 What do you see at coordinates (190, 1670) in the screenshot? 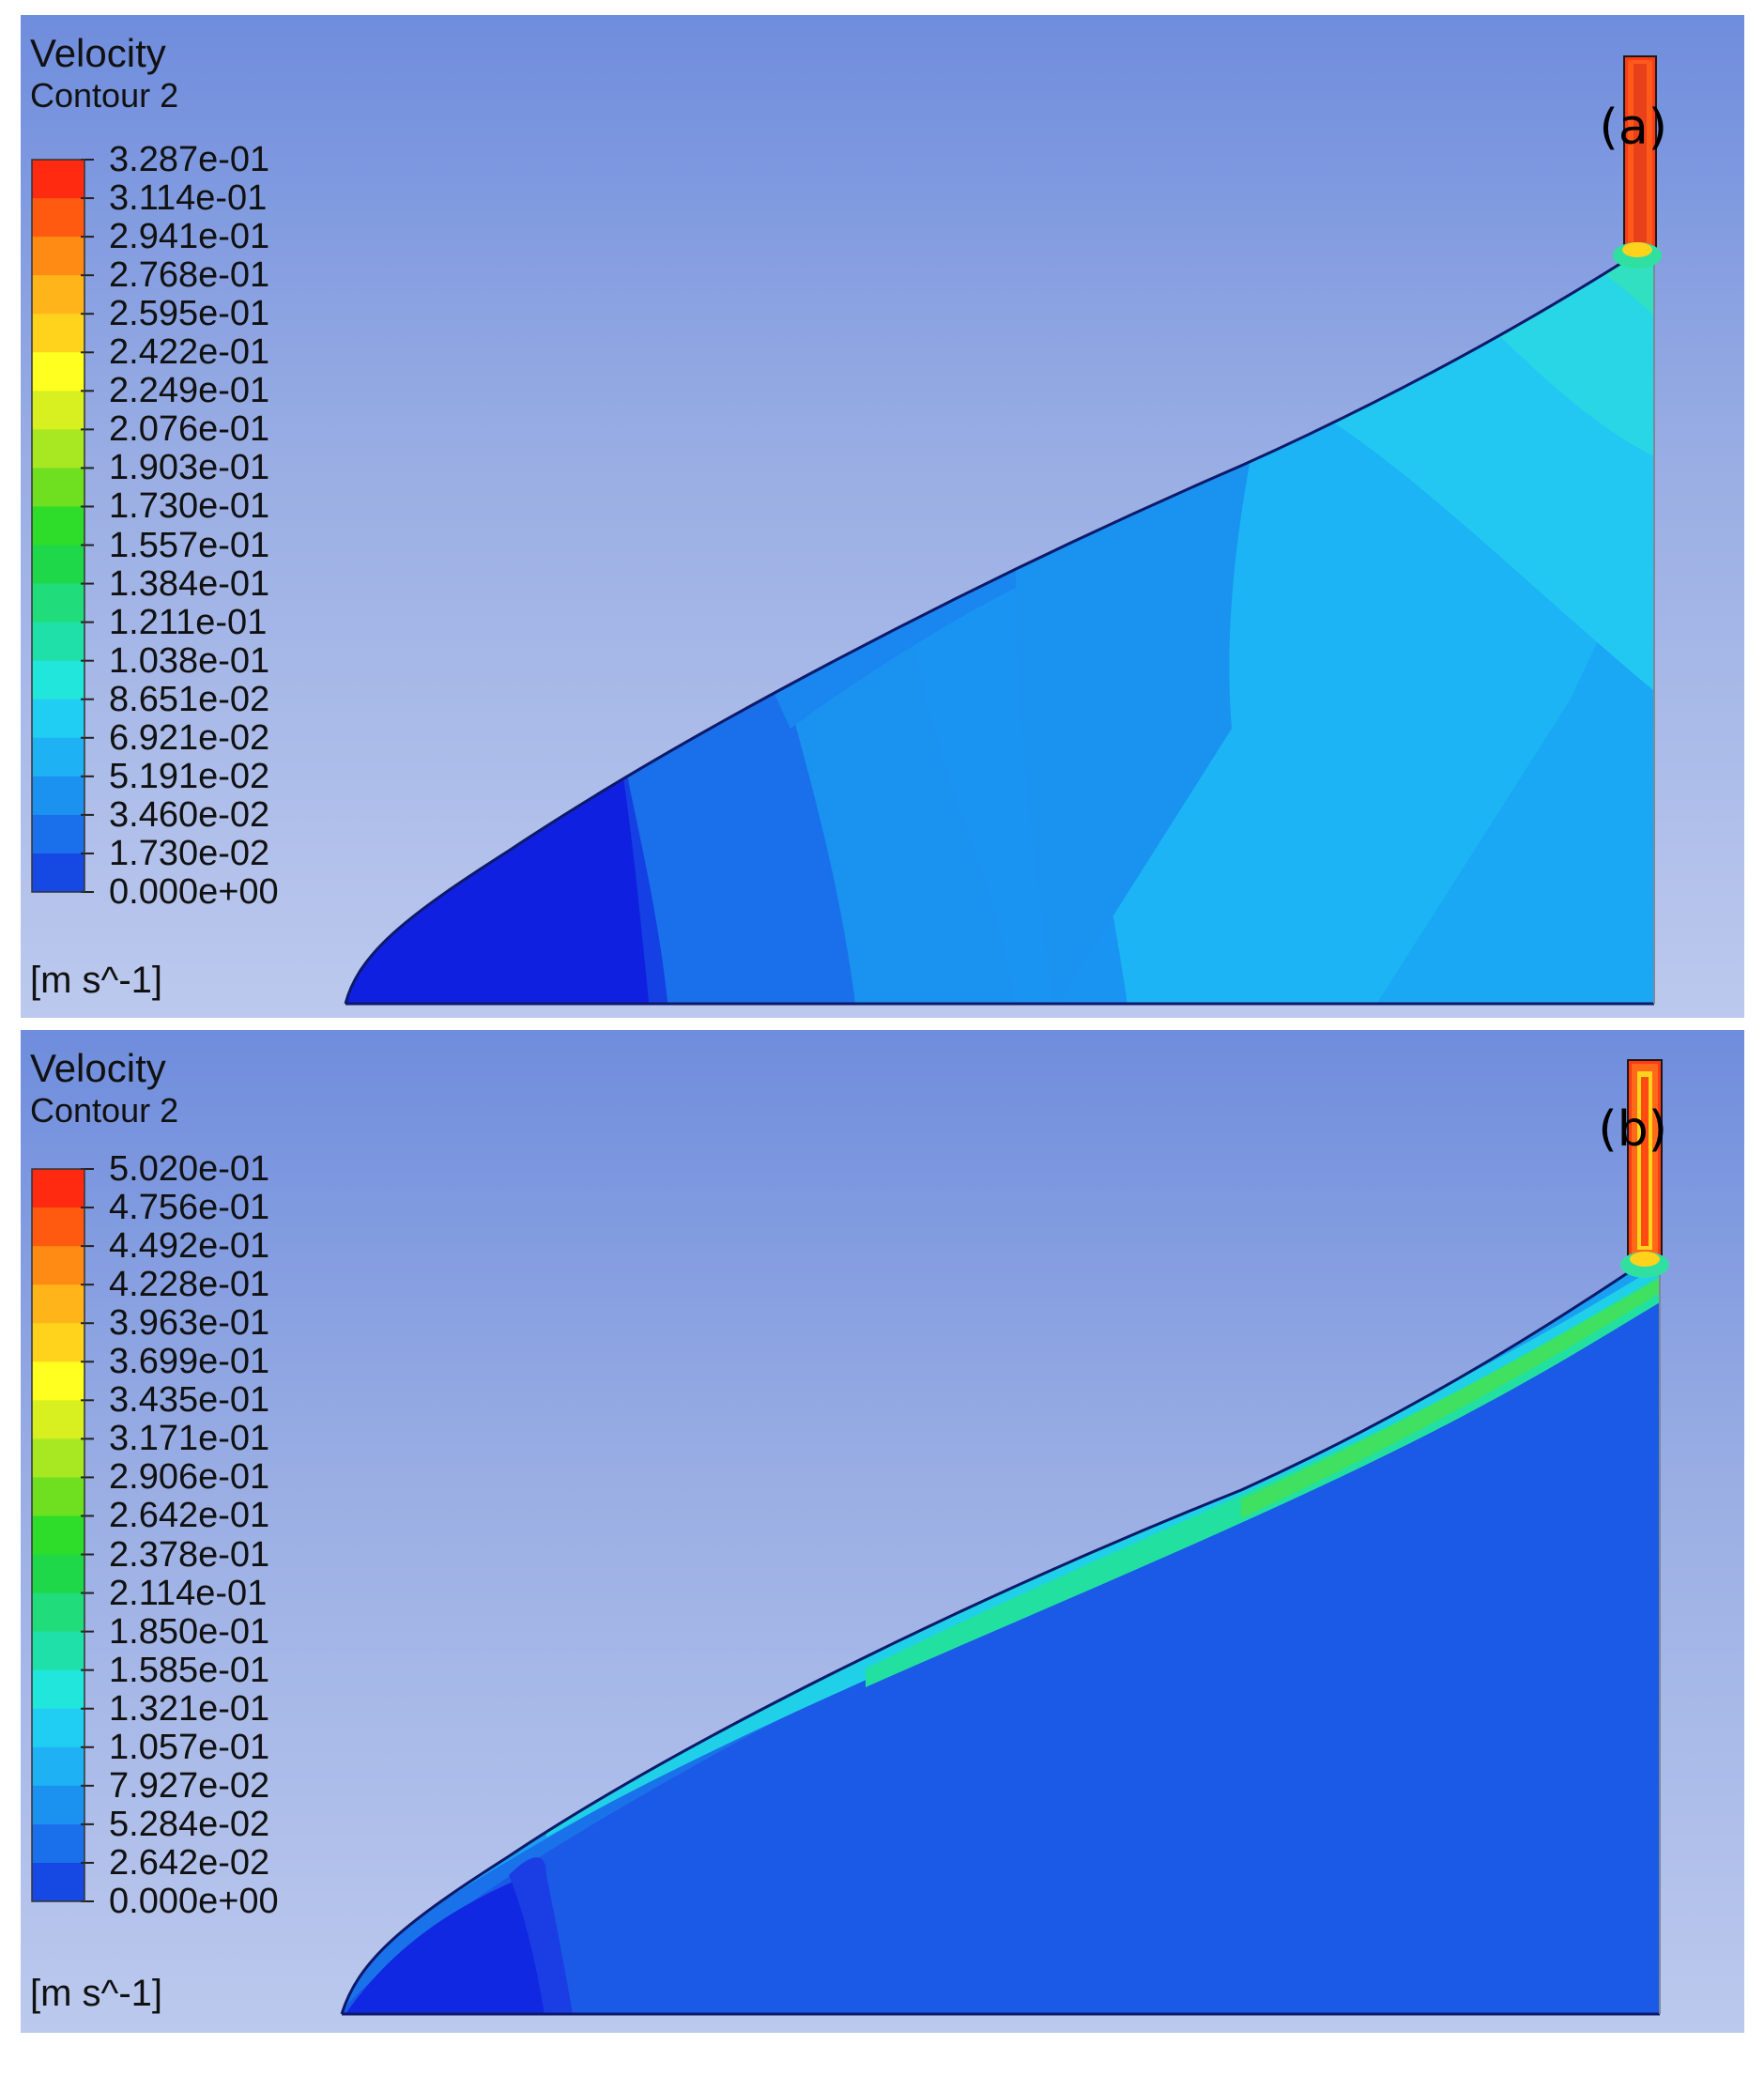
I see `legend-tick-label: 1.585e-01` at bounding box center [190, 1670].